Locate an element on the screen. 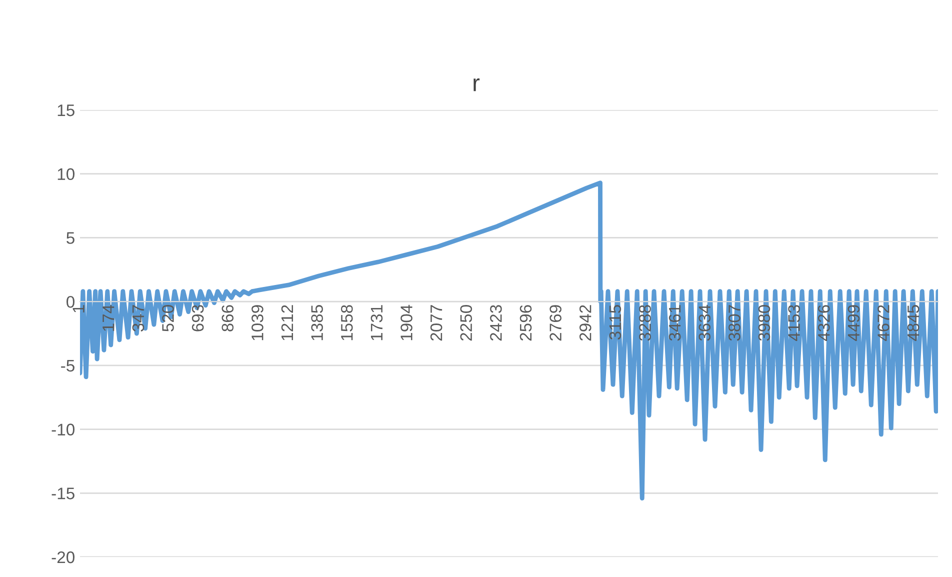 Image resolution: width=952 pixels, height=577 pixels. y-tick-label: -5 is located at coordinates (67, 366).